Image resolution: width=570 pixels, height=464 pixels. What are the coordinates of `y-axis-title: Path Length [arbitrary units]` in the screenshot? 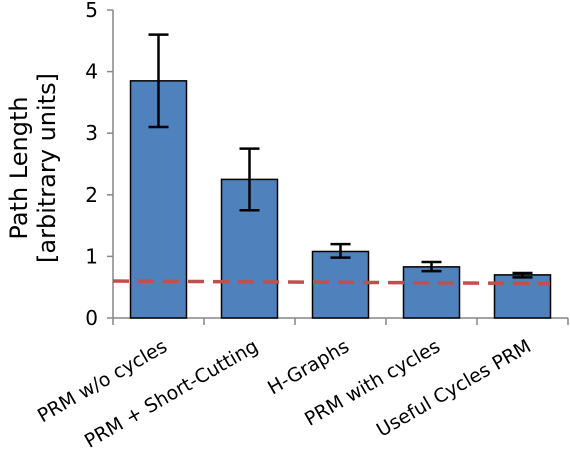 It's located at (33, 168).